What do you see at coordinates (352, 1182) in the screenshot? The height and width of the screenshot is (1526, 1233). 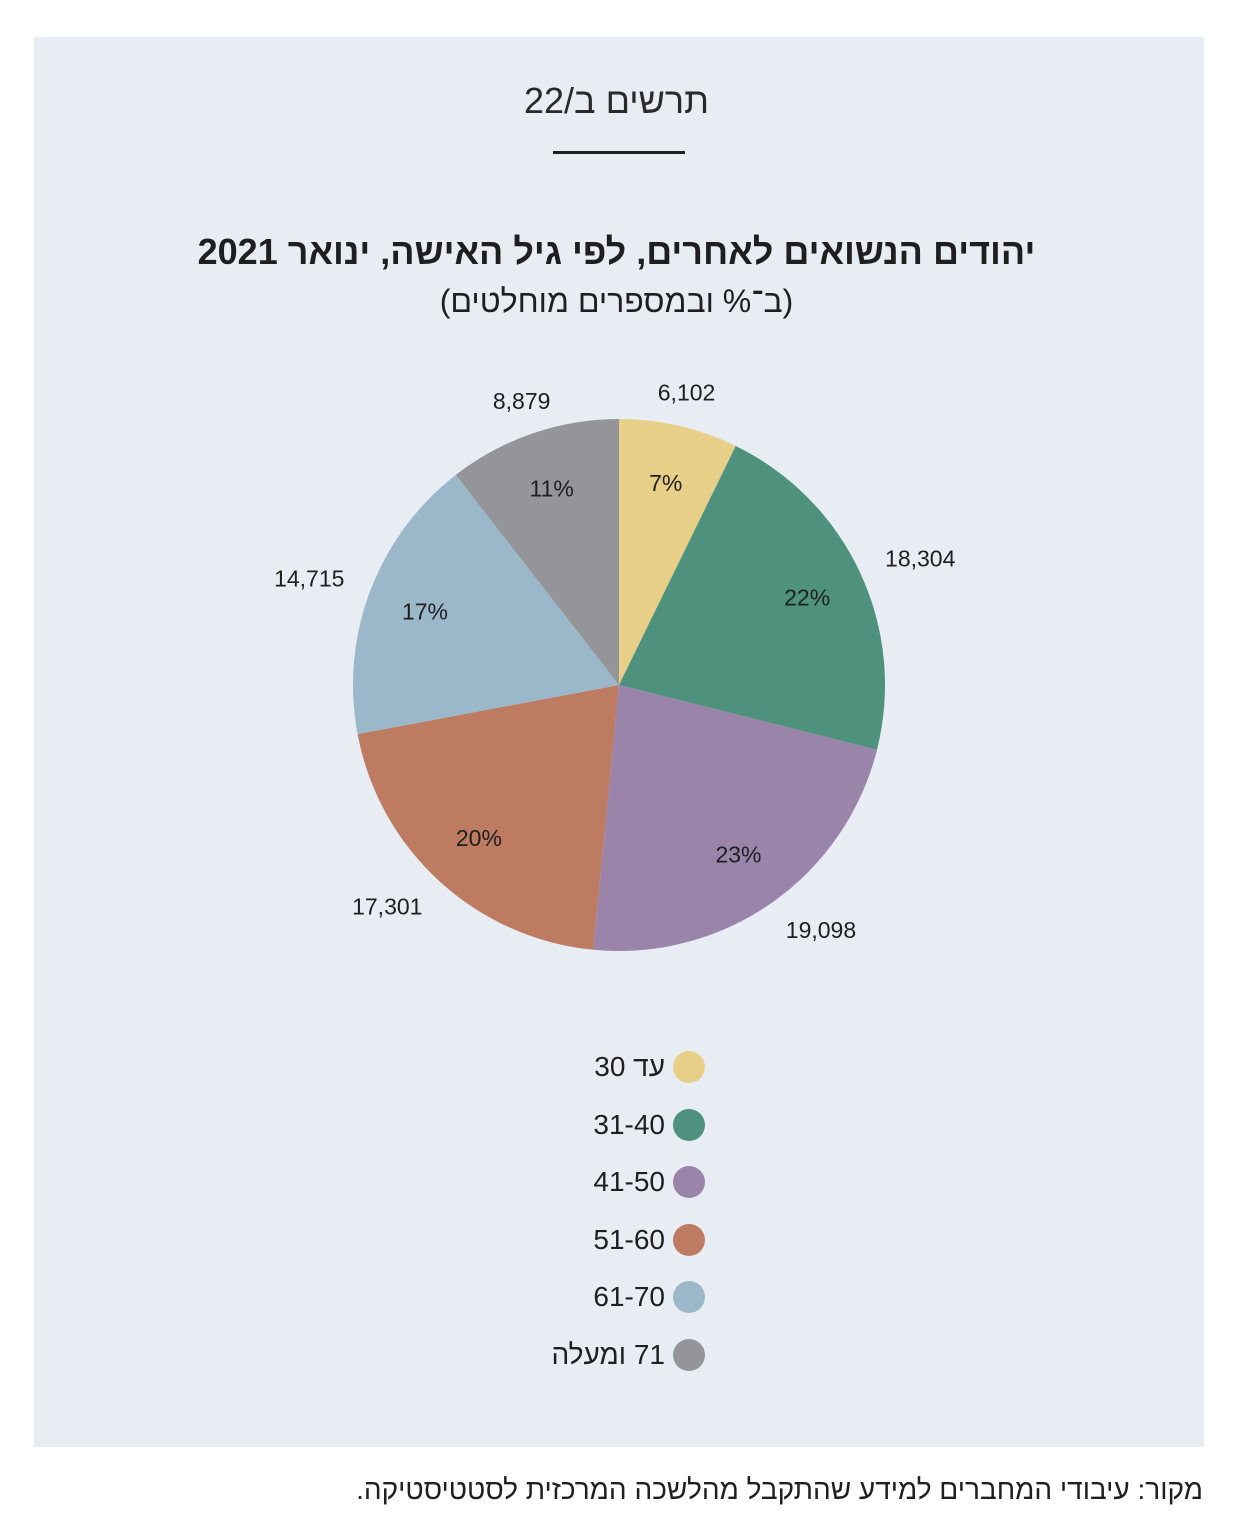 I see `legend-item-2: 41-50` at bounding box center [352, 1182].